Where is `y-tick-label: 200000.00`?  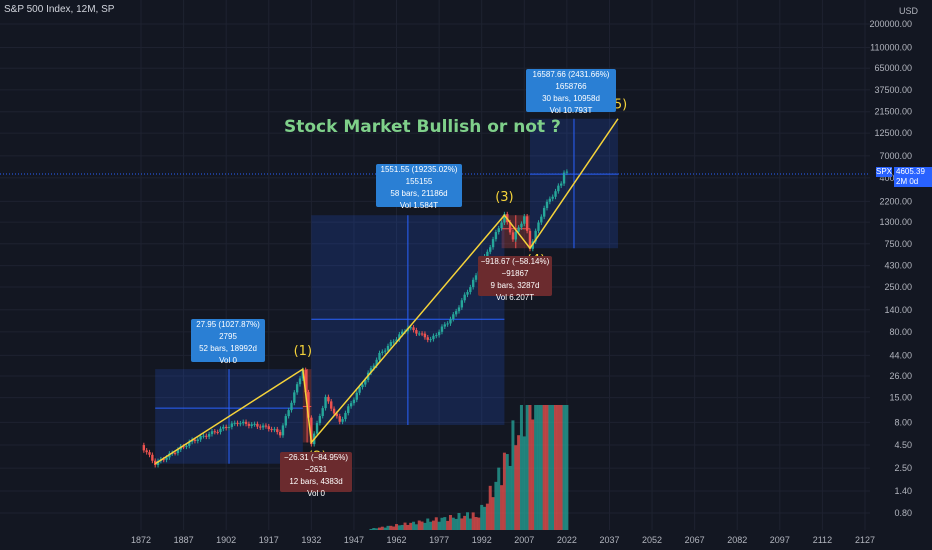 y-tick-label: 200000.00 is located at coordinates (890, 24).